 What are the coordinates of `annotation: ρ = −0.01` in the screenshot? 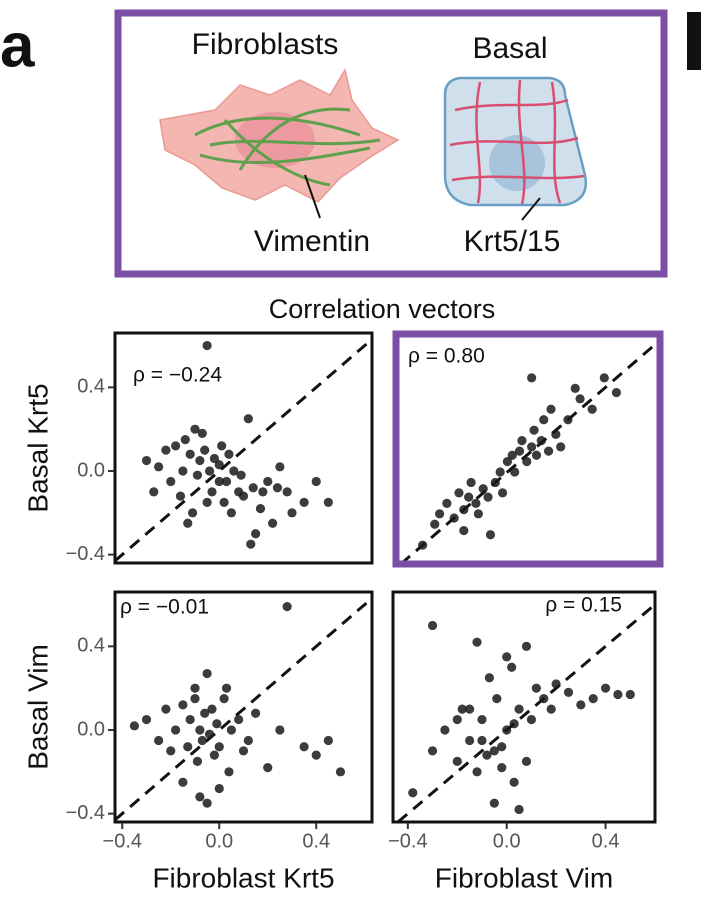 It's located at (164, 607).